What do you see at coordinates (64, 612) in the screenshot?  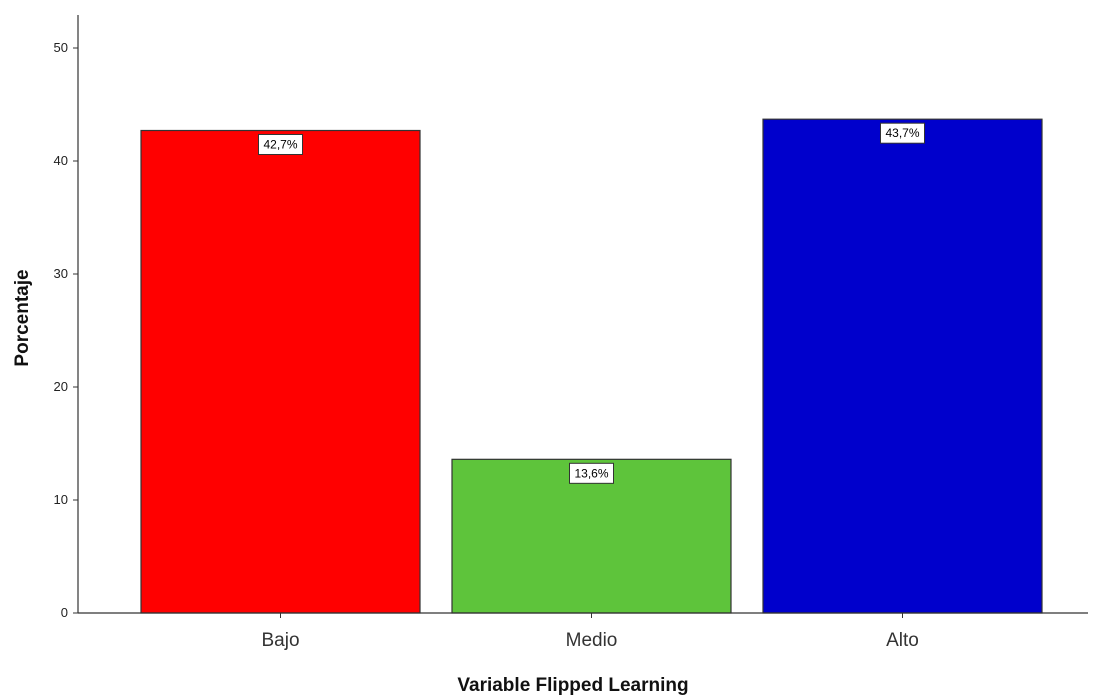 I see `y-tick-label: 0` at bounding box center [64, 612].